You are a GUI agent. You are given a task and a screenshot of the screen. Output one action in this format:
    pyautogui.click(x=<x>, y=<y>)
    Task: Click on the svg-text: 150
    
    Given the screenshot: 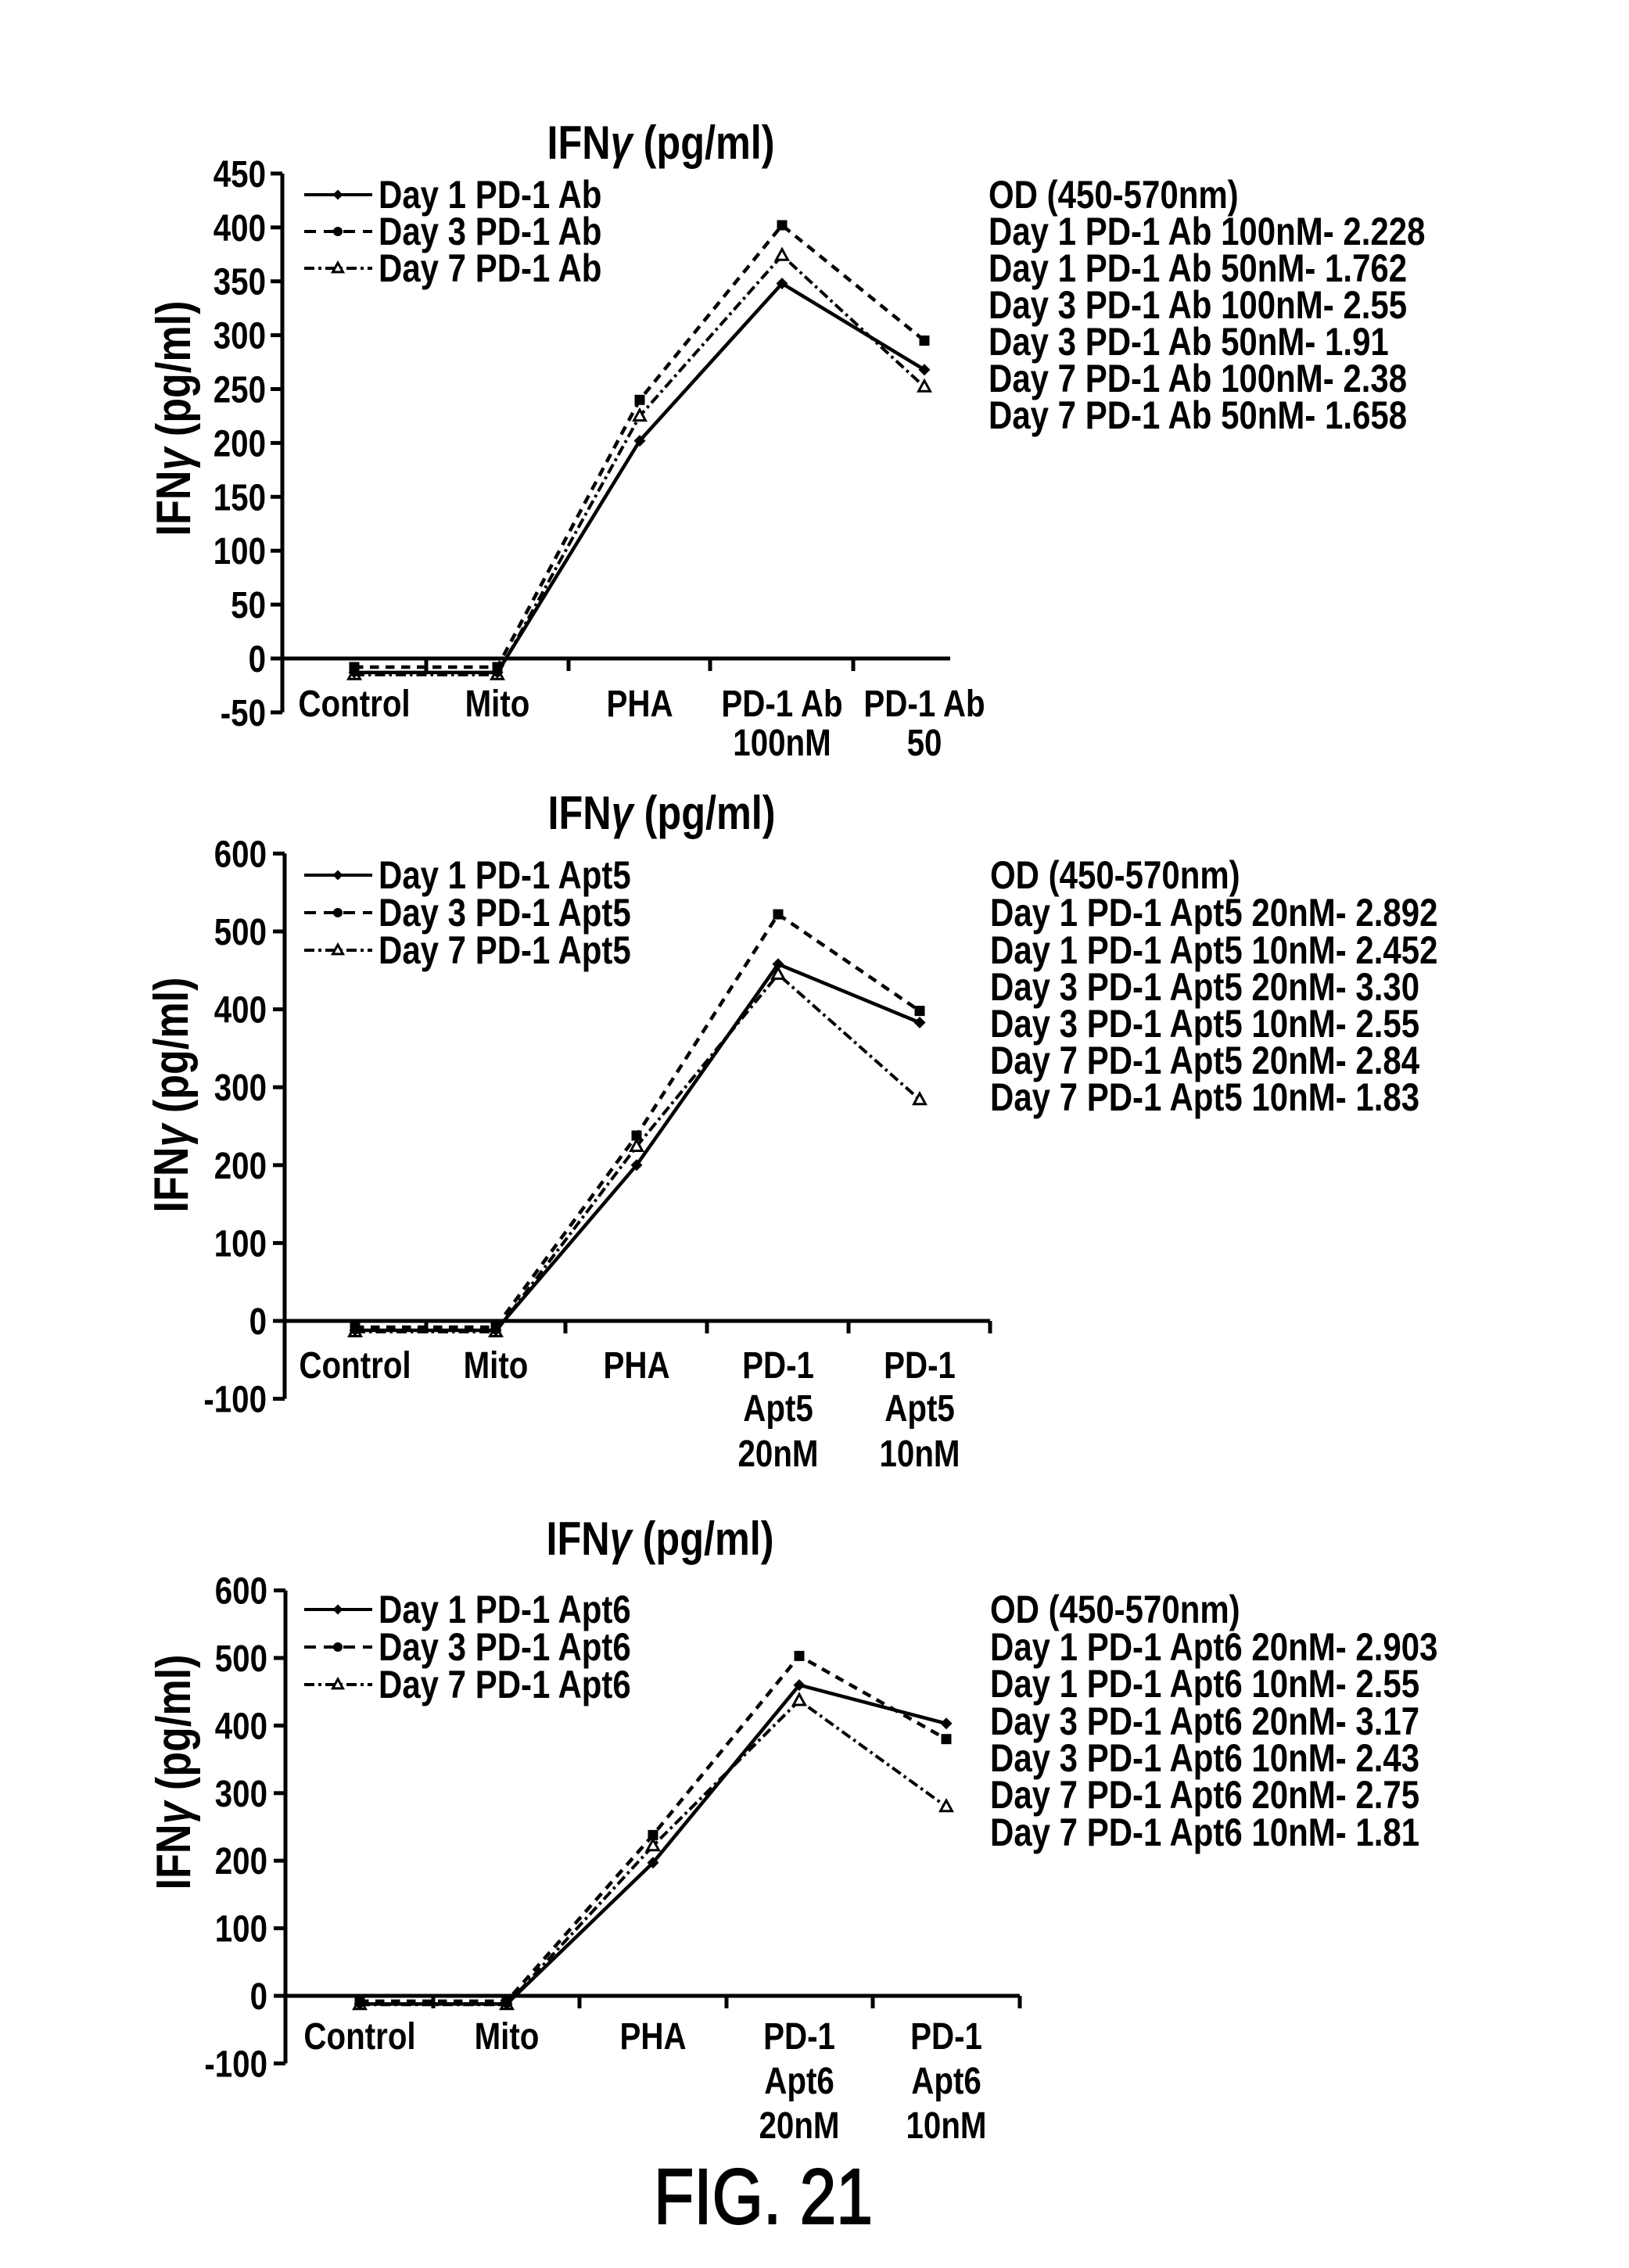 What is the action you would take?
    pyautogui.click(x=239, y=498)
    